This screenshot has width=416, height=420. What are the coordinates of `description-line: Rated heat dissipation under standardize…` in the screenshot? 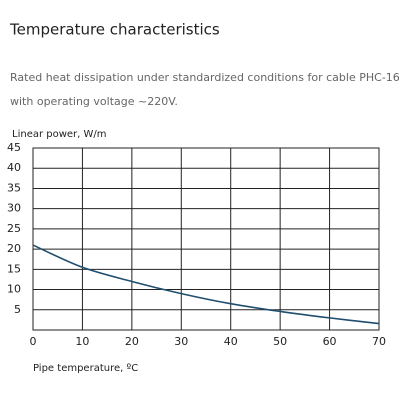 It's located at (205, 77).